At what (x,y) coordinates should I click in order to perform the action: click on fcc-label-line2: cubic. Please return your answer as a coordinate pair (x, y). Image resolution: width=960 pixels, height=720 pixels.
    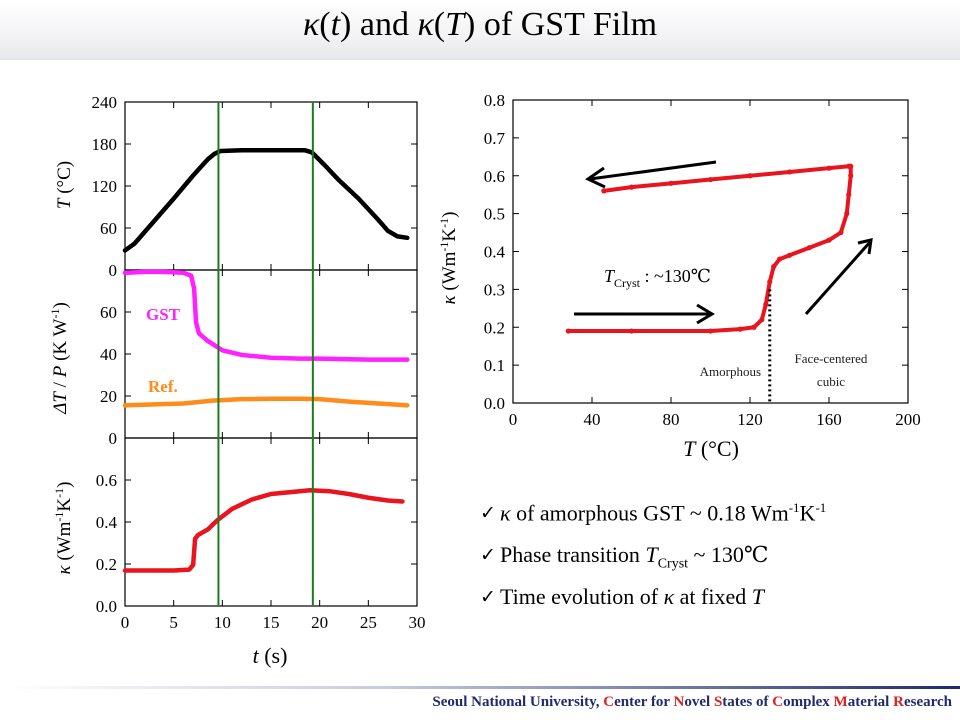
    Looking at the image, I should click on (831, 381).